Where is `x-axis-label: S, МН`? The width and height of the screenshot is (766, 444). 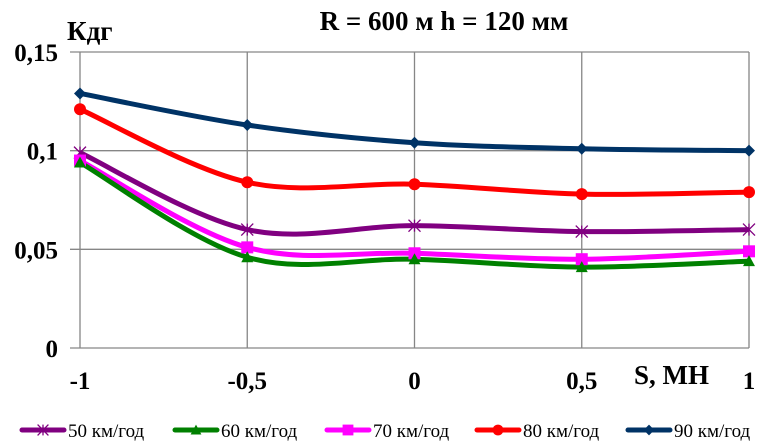
x-axis-label: S, МН is located at coordinates (671, 375).